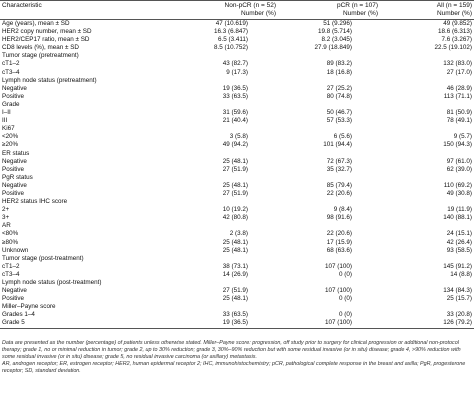 This screenshot has height=414, width=474. I want to click on cell-all: 78 (49.1), so click(459, 121).